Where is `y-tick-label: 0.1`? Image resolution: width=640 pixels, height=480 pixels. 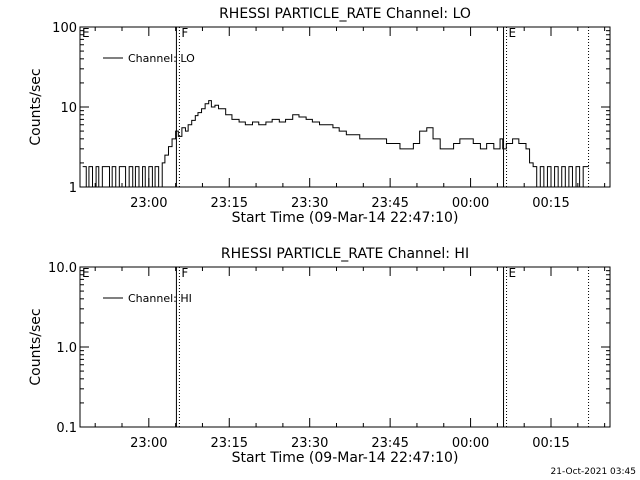 y-tick-label: 0.1 is located at coordinates (66, 428).